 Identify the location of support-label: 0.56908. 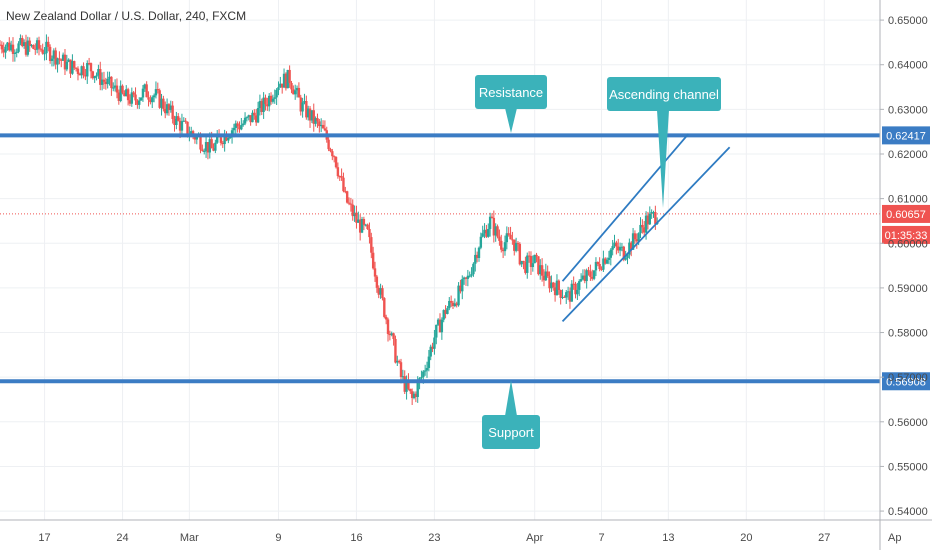
(906, 382).